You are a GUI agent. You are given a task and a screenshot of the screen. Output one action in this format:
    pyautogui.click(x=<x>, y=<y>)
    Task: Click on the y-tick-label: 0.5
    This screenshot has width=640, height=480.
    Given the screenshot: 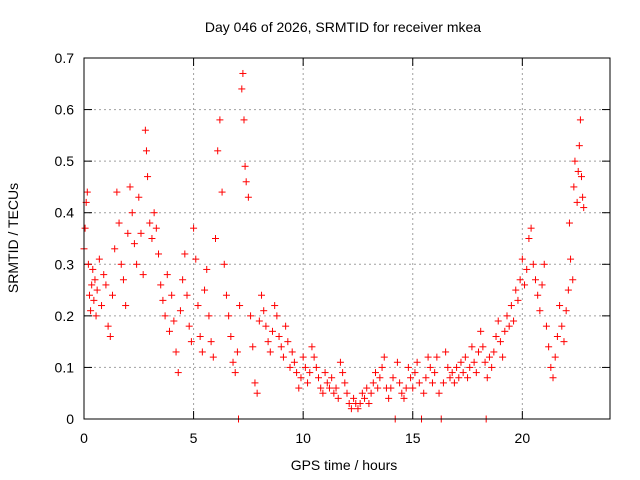 What is the action you would take?
    pyautogui.click(x=65, y=161)
    